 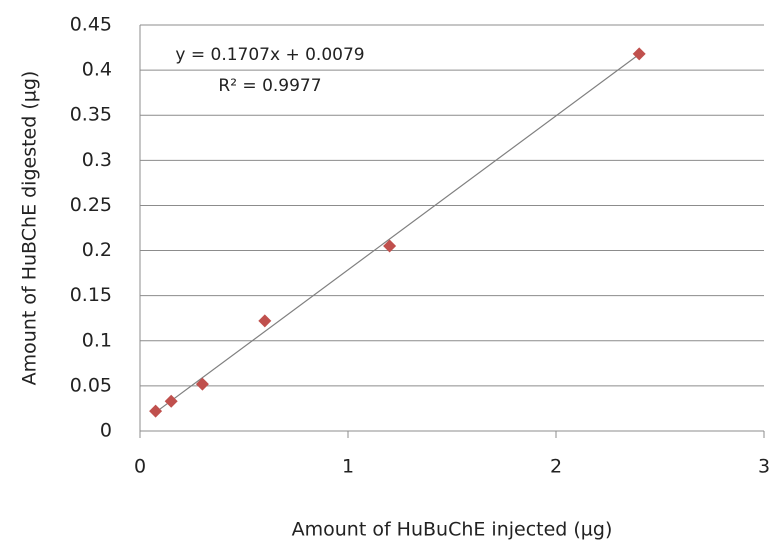 What do you see at coordinates (97, 250) in the screenshot?
I see `y-tick-label: 0.2` at bounding box center [97, 250].